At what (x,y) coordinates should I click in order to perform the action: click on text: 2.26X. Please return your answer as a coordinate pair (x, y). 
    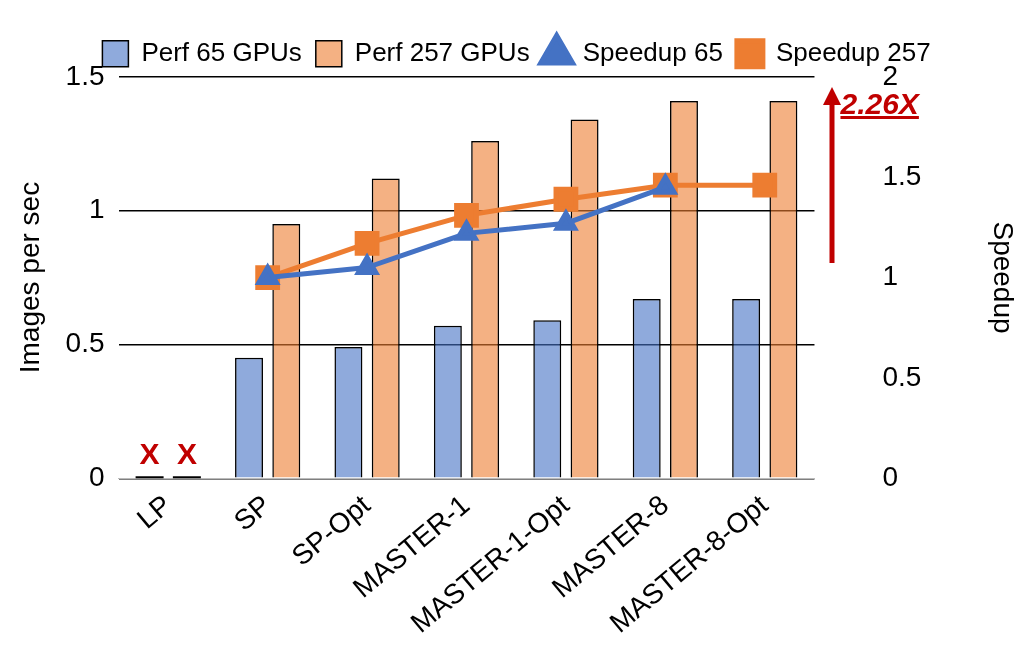
    Looking at the image, I should click on (879, 103).